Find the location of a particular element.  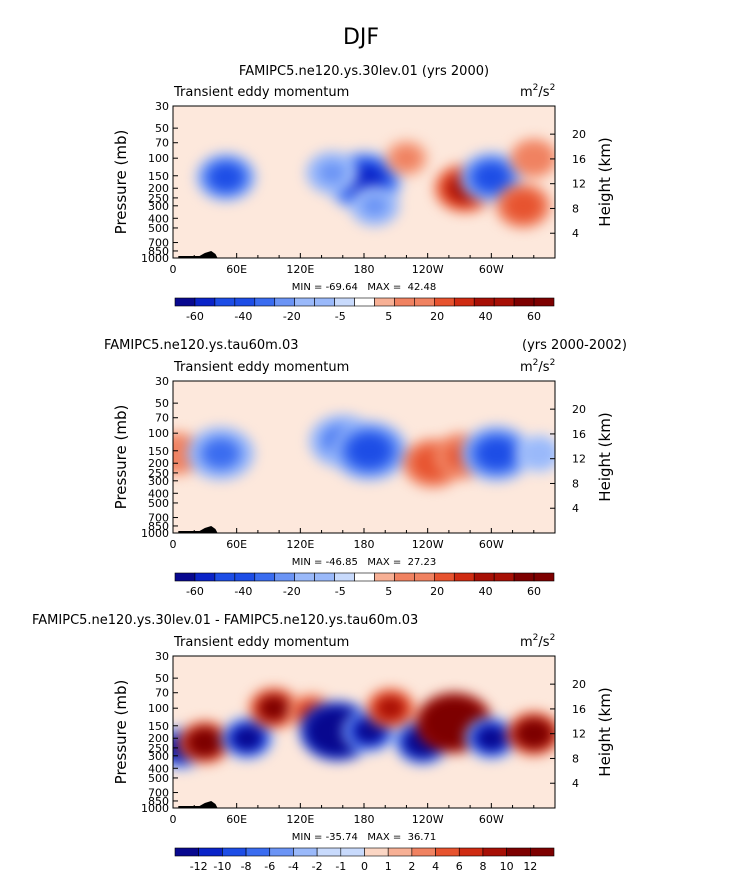

colorbar-label: 6 is located at coordinates (459, 866).